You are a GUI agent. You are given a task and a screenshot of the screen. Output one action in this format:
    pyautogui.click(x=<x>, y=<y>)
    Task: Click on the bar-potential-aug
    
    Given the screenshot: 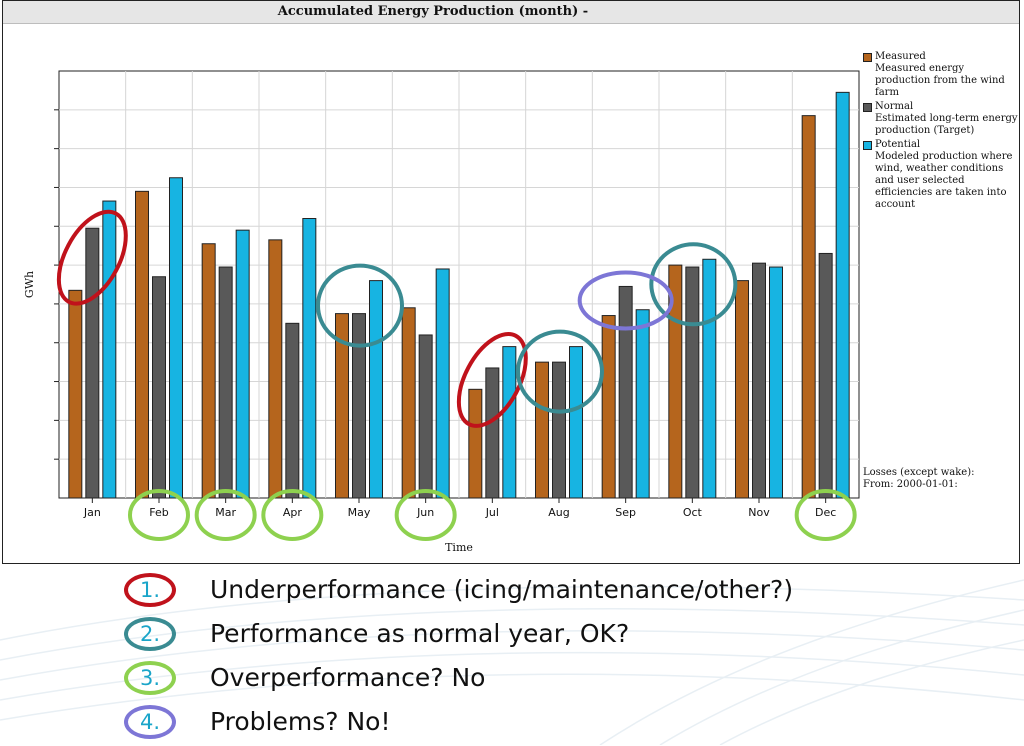 What is the action you would take?
    pyautogui.click(x=576, y=422)
    